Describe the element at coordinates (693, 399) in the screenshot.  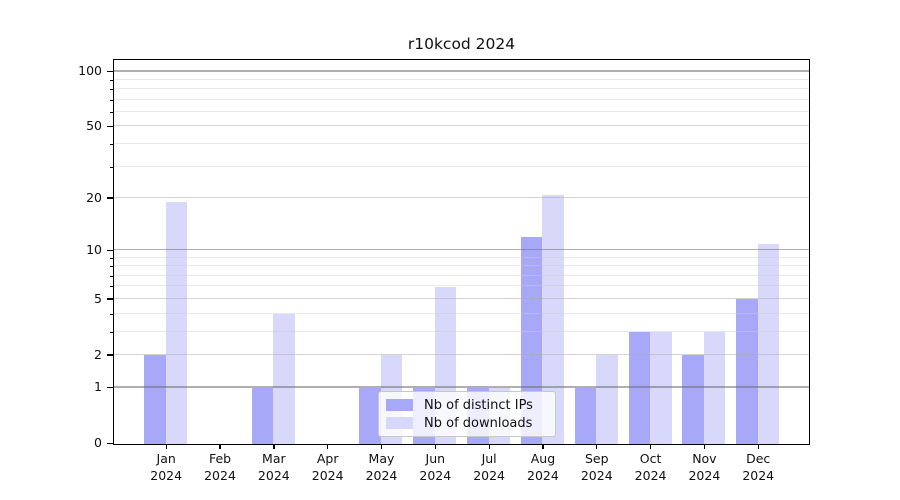
I see `bar-nov-distinct-ips` at that location.